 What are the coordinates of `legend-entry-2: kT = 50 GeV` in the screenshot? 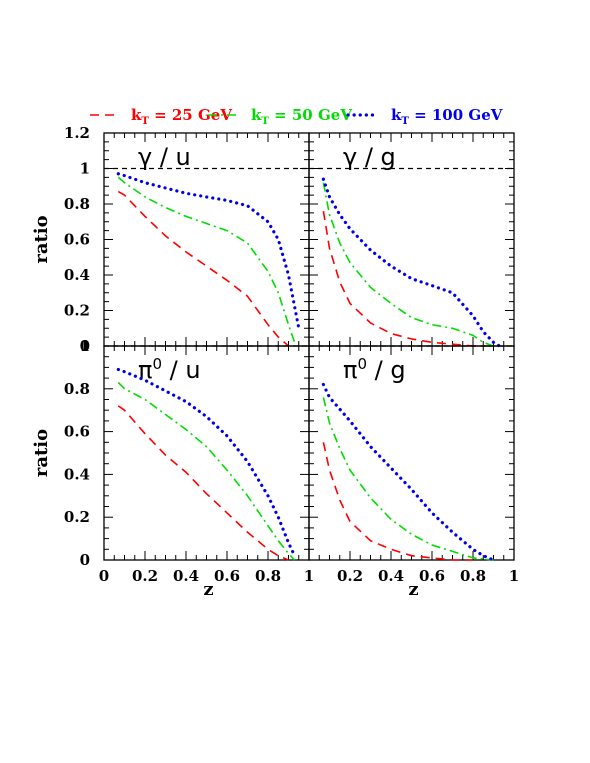 It's located at (301, 116).